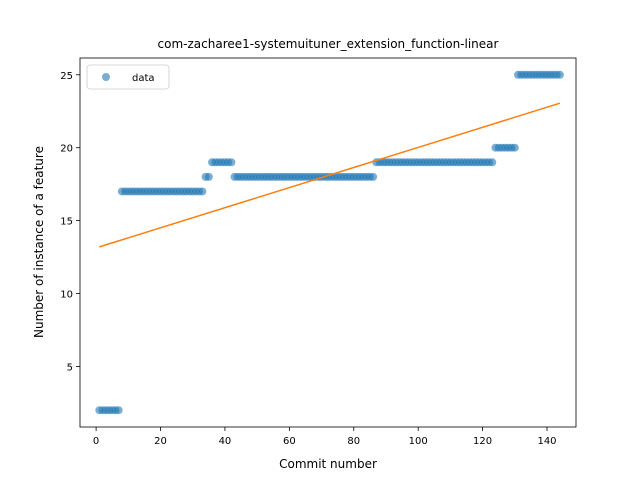 The image size is (640, 480). Describe the element at coordinates (225, 441) in the screenshot. I see `x-tick-label: 40` at that location.